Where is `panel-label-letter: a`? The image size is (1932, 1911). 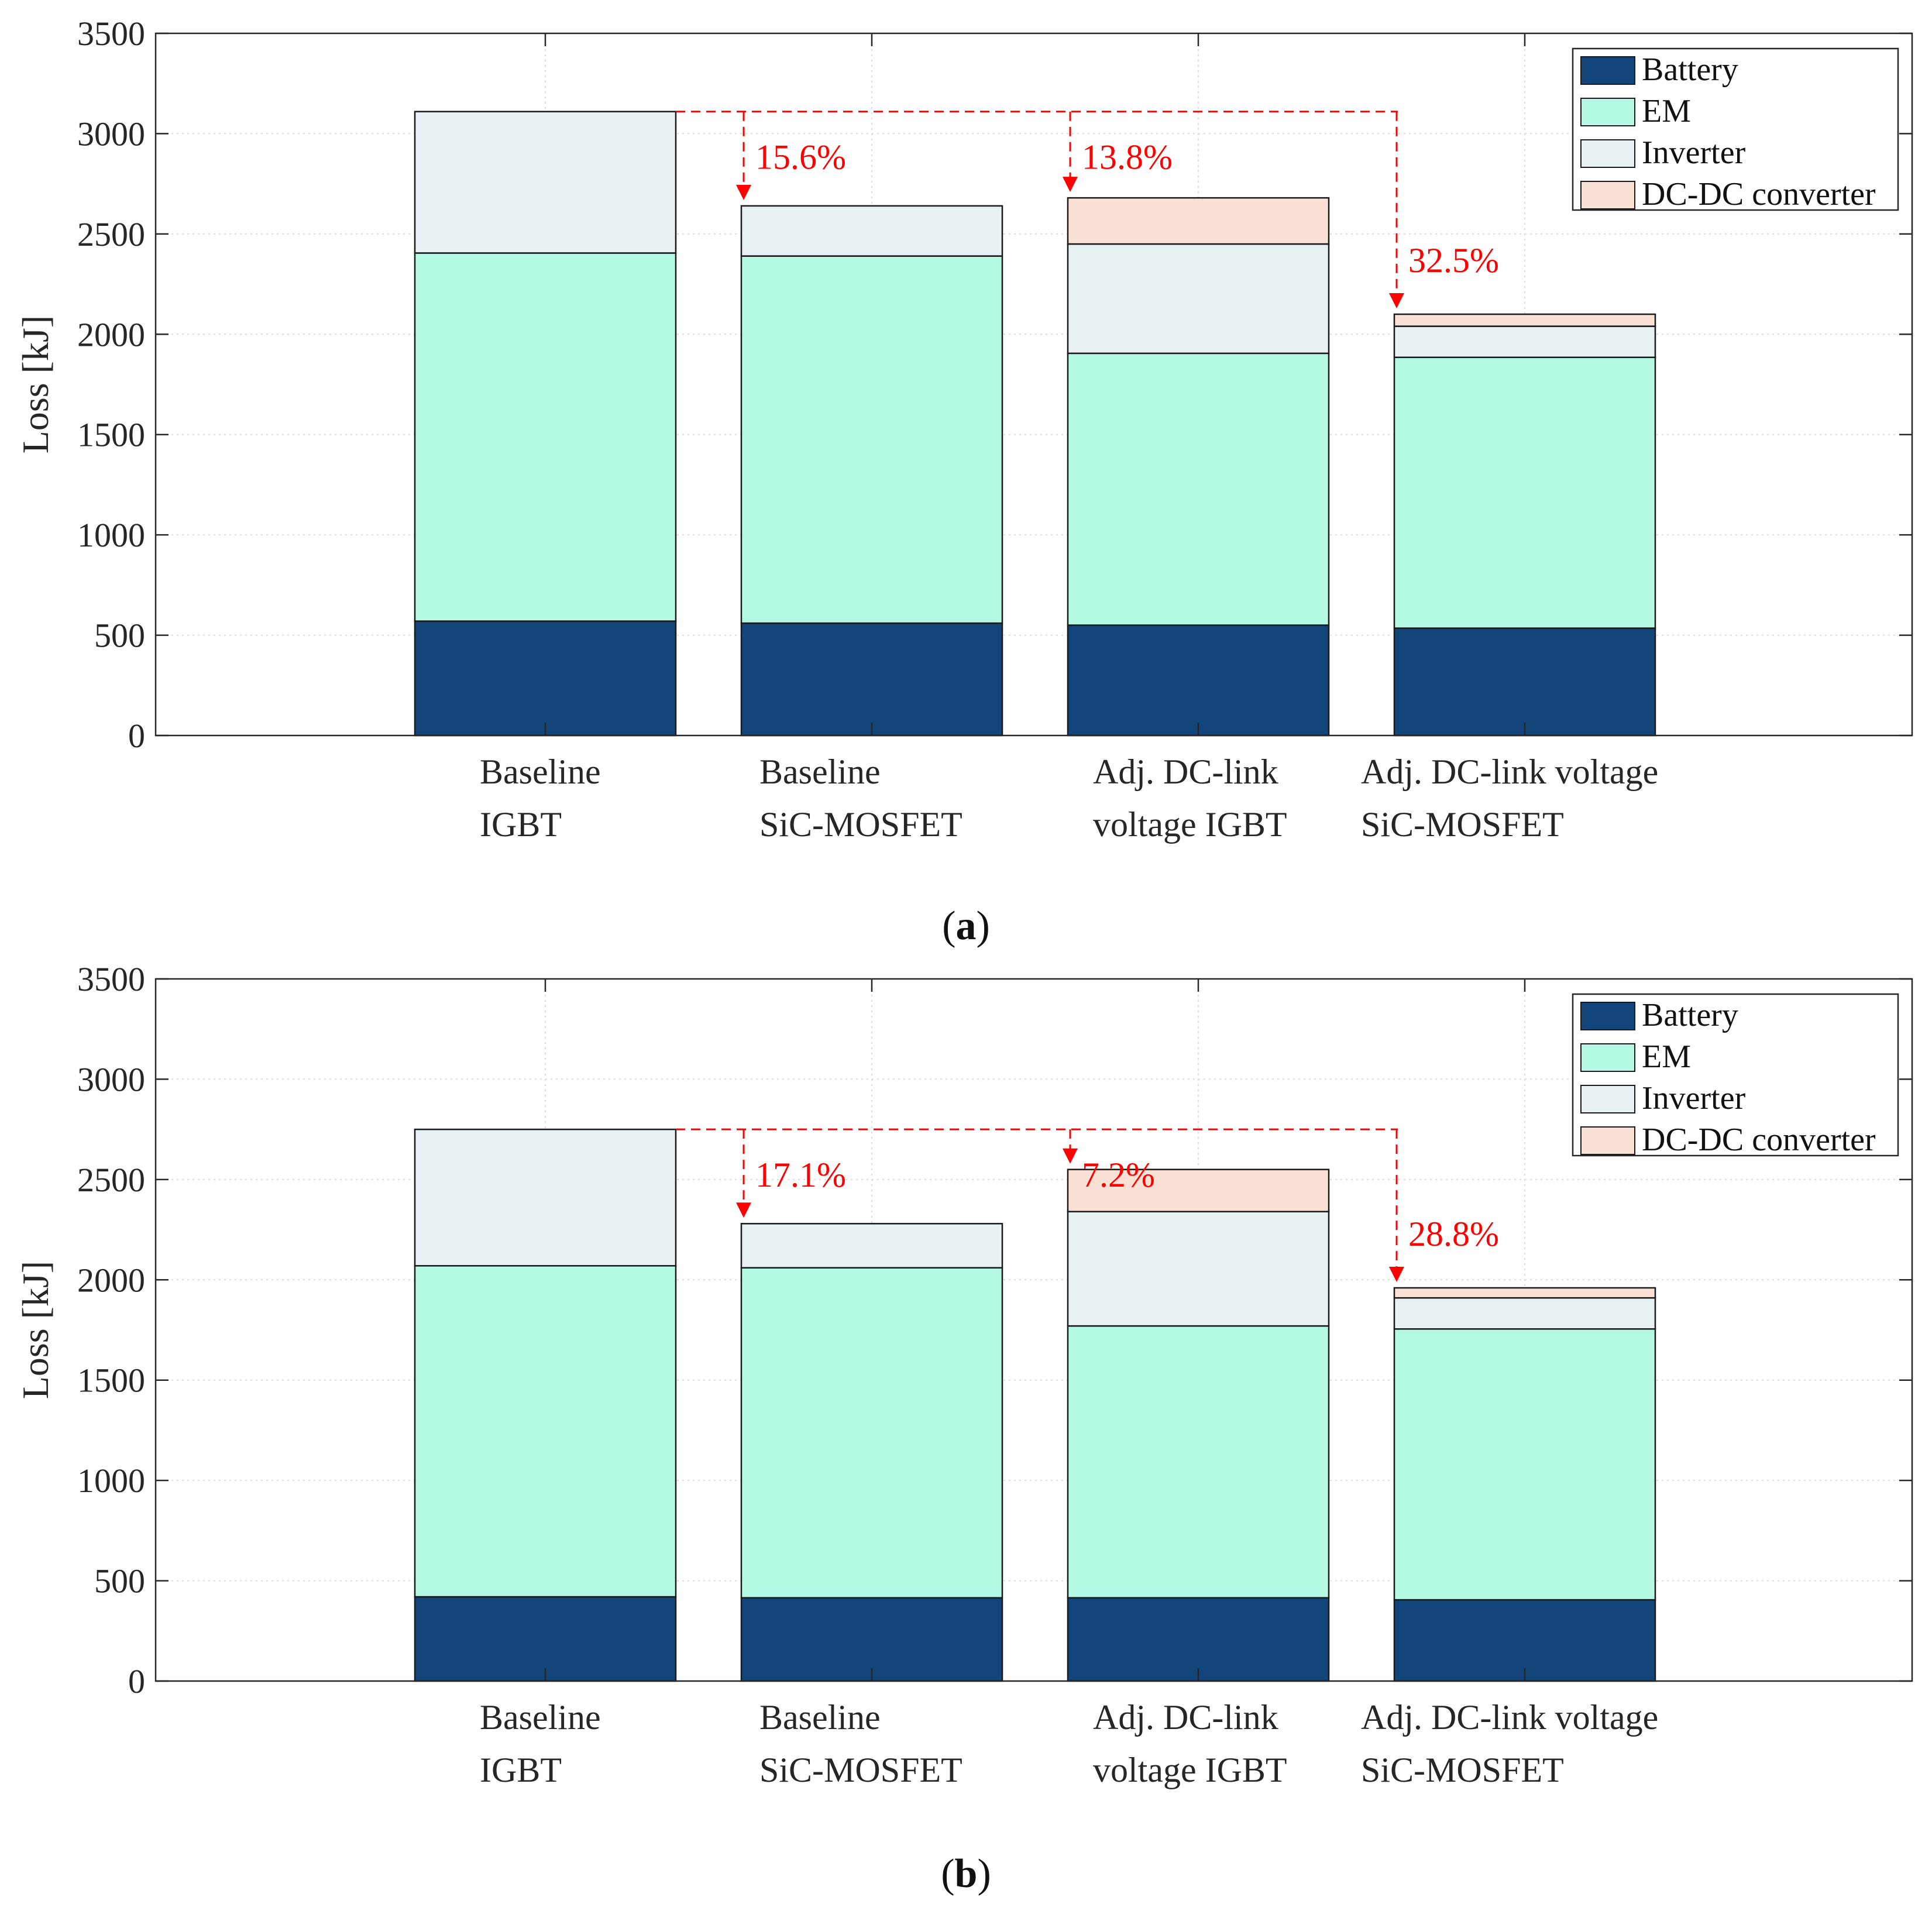 panel-label-letter: a is located at coordinates (966, 925).